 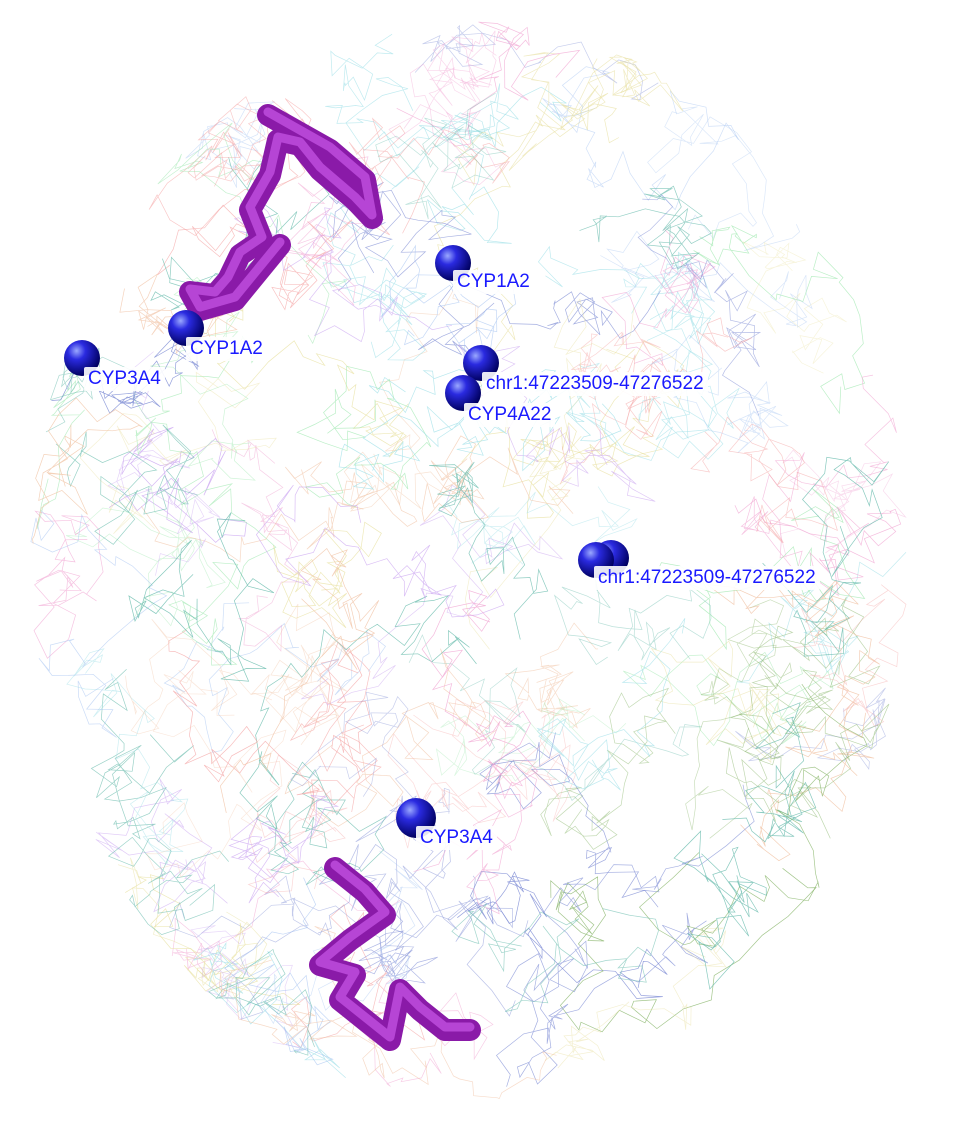 I want to click on highlight-tube-upper-shine, so click(x=281, y=209).